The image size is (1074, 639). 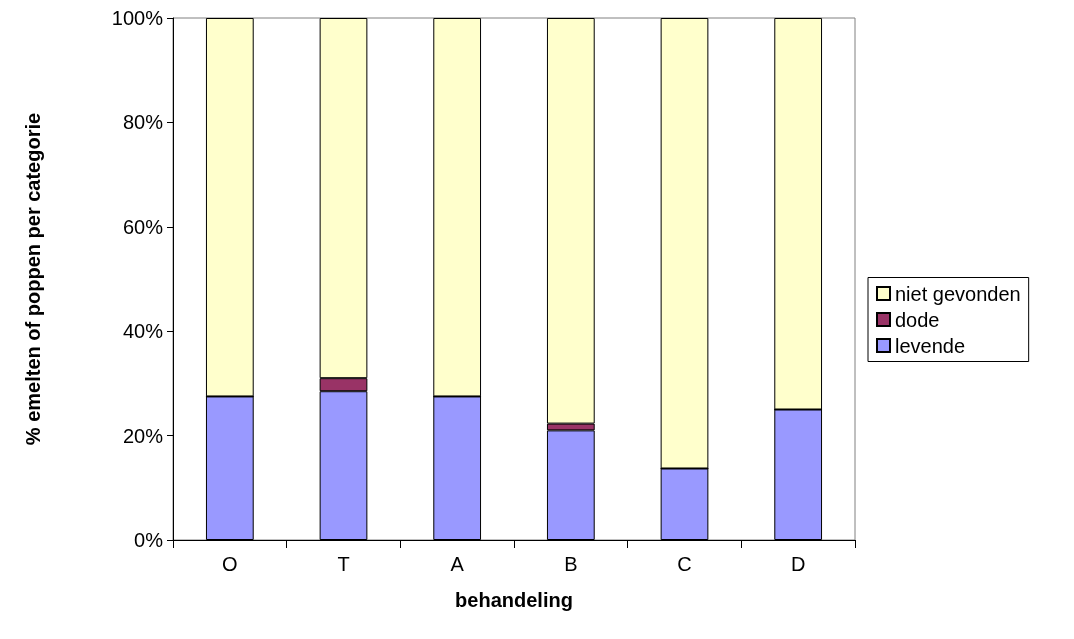 I want to click on y-tick-label: 0%, so click(x=149, y=540).